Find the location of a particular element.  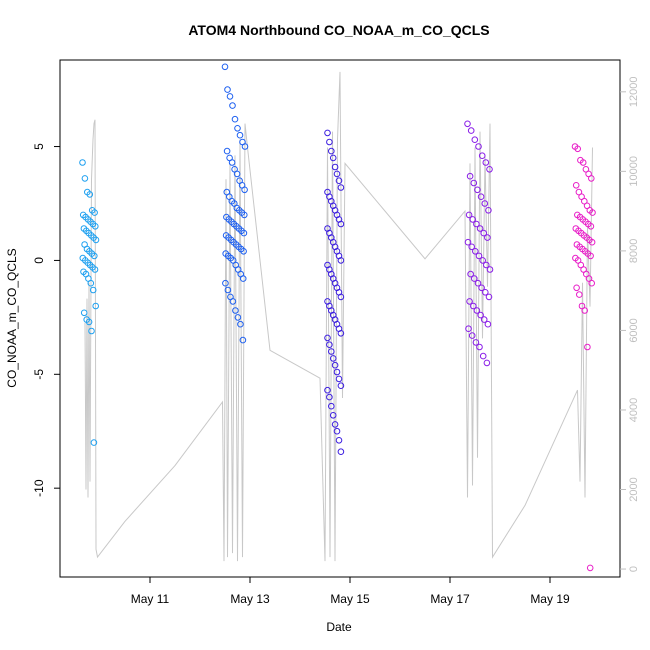

right-tick-label: 12000 is located at coordinates (634, 92).